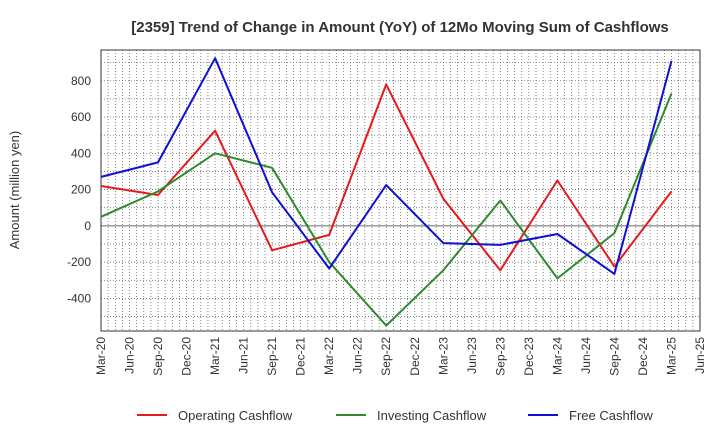 This screenshot has width=720, height=440. What do you see at coordinates (87, 226) in the screenshot?
I see `y-tick-label: 0` at bounding box center [87, 226].